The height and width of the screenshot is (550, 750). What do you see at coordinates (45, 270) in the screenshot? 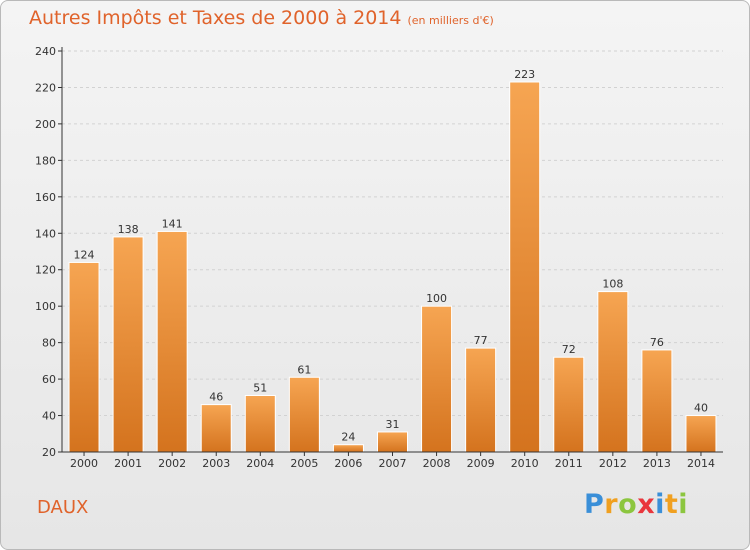
I see `y-tick-label: 120` at bounding box center [45, 270].